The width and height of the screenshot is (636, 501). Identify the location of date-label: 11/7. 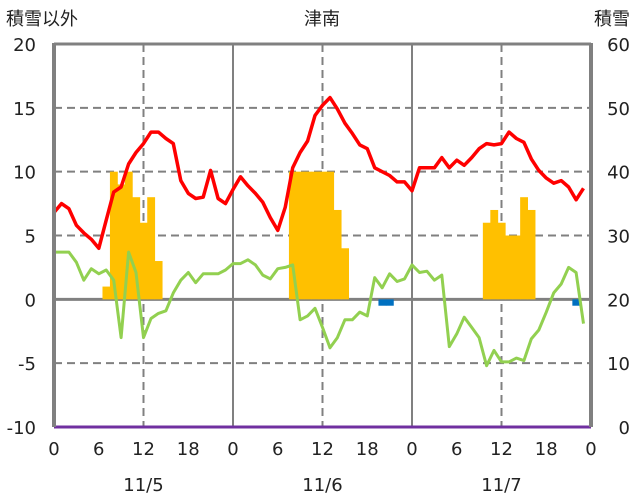
(501, 485).